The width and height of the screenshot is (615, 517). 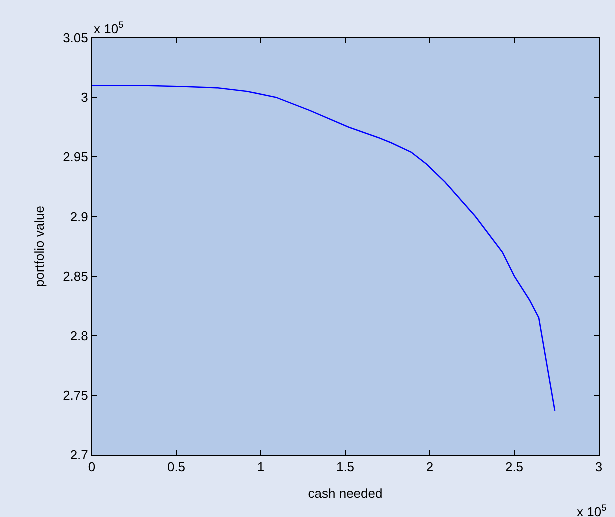 What do you see at coordinates (75, 276) in the screenshot?
I see `y-tick-label: 2.85` at bounding box center [75, 276].